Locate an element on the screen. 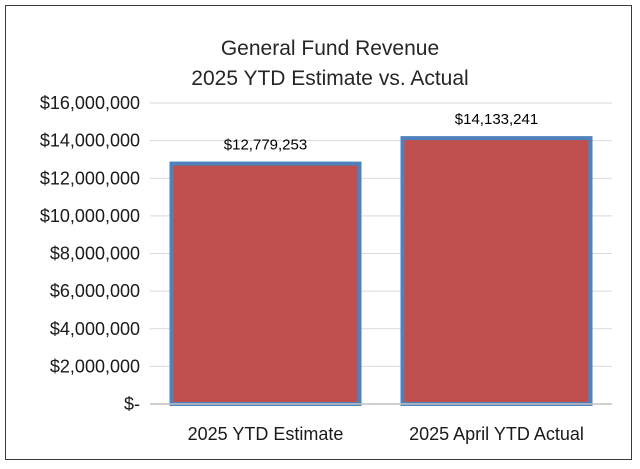 Image resolution: width=640 pixels, height=469 pixels. y-tick-label: $8,000,000 is located at coordinates (95, 254).